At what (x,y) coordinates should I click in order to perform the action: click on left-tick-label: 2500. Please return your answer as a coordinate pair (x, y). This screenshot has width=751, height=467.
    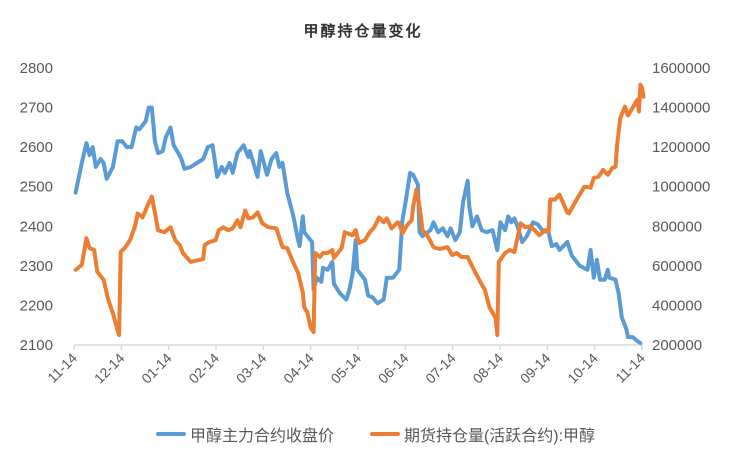
    Looking at the image, I should click on (36, 187).